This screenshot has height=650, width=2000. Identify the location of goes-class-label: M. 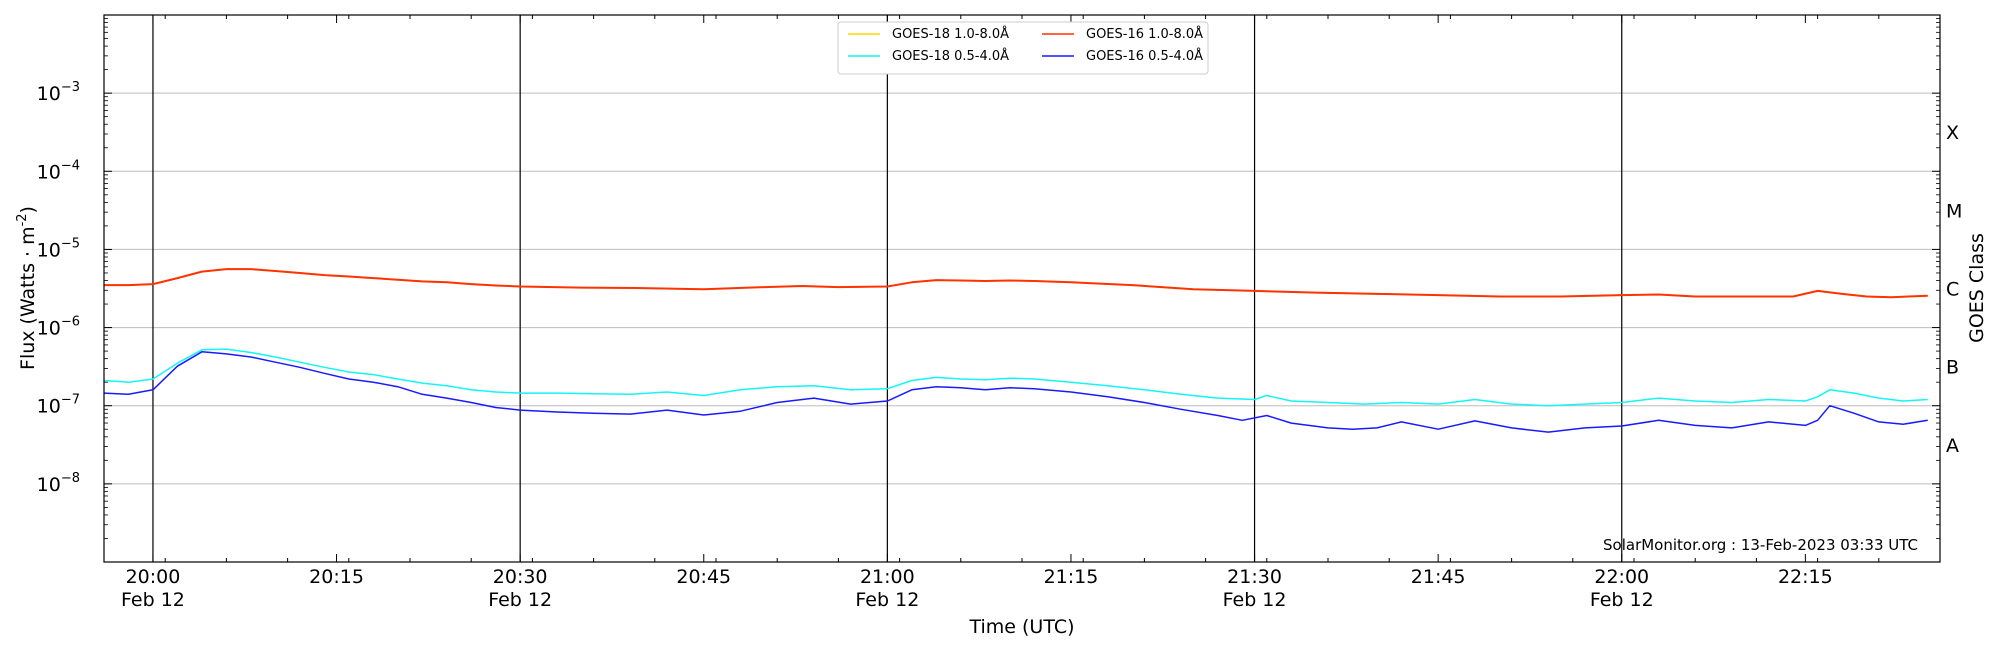
(1954, 211).